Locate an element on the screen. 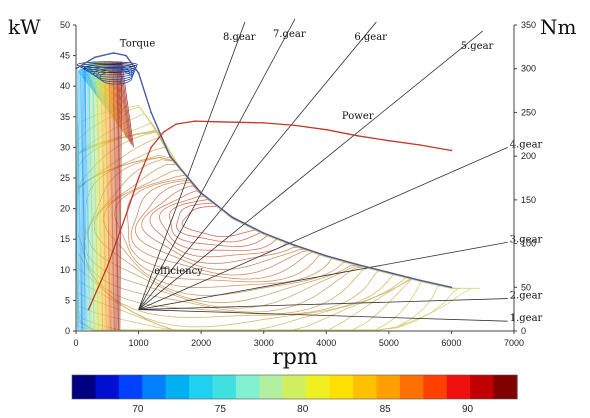 This screenshot has height=418, width=590. x-tick-label: 7000 is located at coordinates (514, 343).